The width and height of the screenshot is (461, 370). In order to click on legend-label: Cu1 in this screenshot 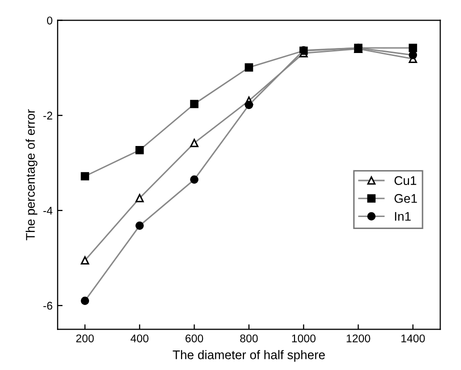, I will do `click(405, 180)`.